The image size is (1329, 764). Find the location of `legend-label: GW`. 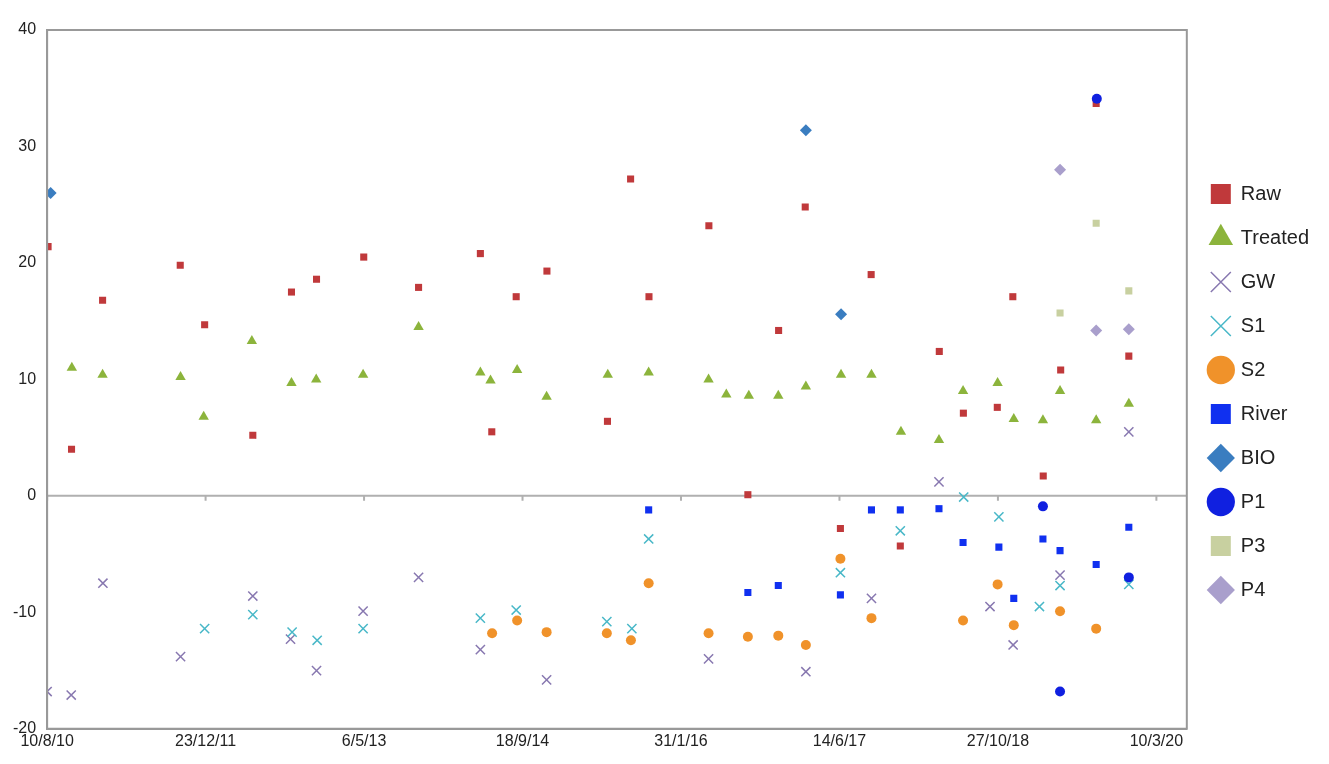

legend-label: GW is located at coordinates (1258, 280).